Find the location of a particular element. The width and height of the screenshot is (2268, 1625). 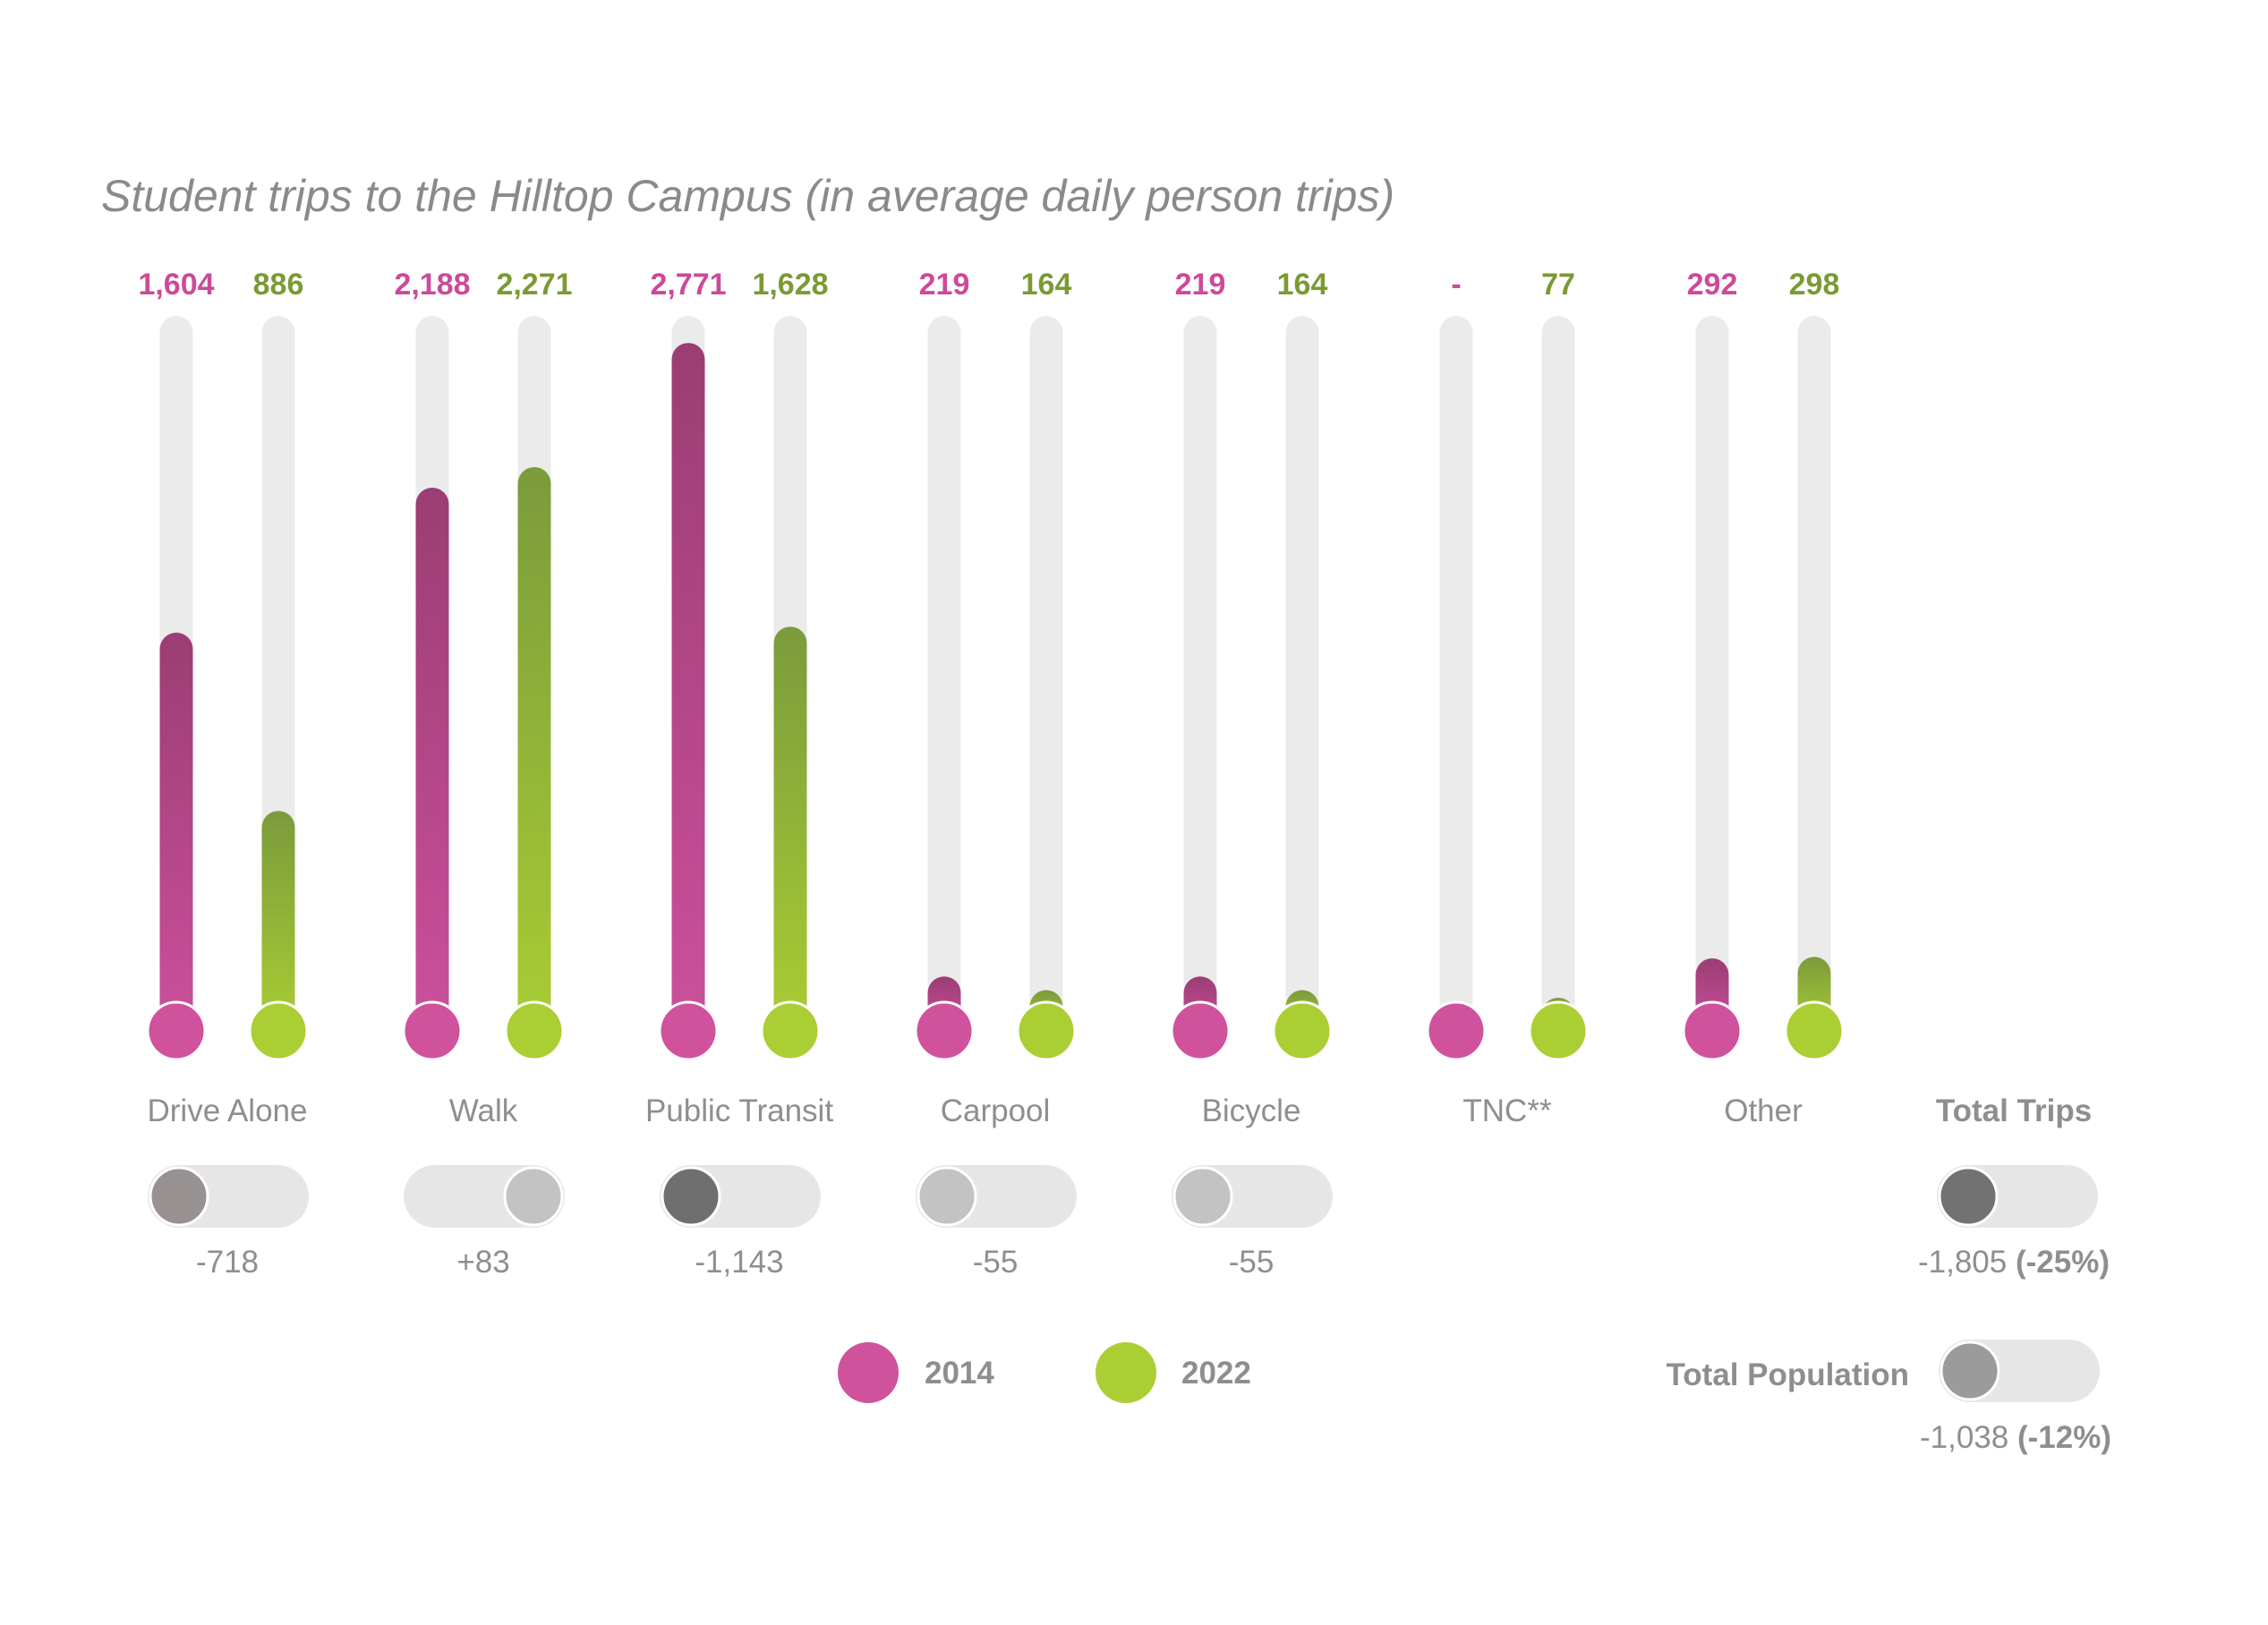

change-toggle-knob-carpool is located at coordinates (947, 1196).